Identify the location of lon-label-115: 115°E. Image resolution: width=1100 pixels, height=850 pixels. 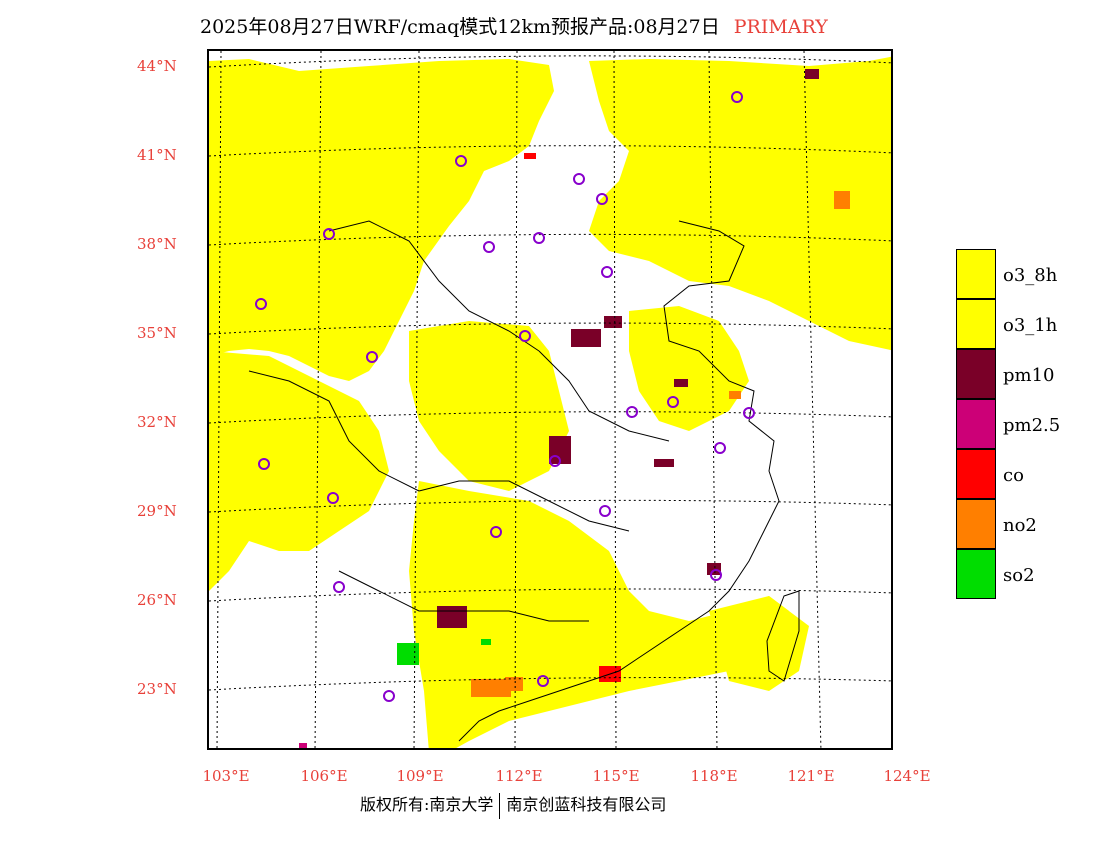
(616, 776).